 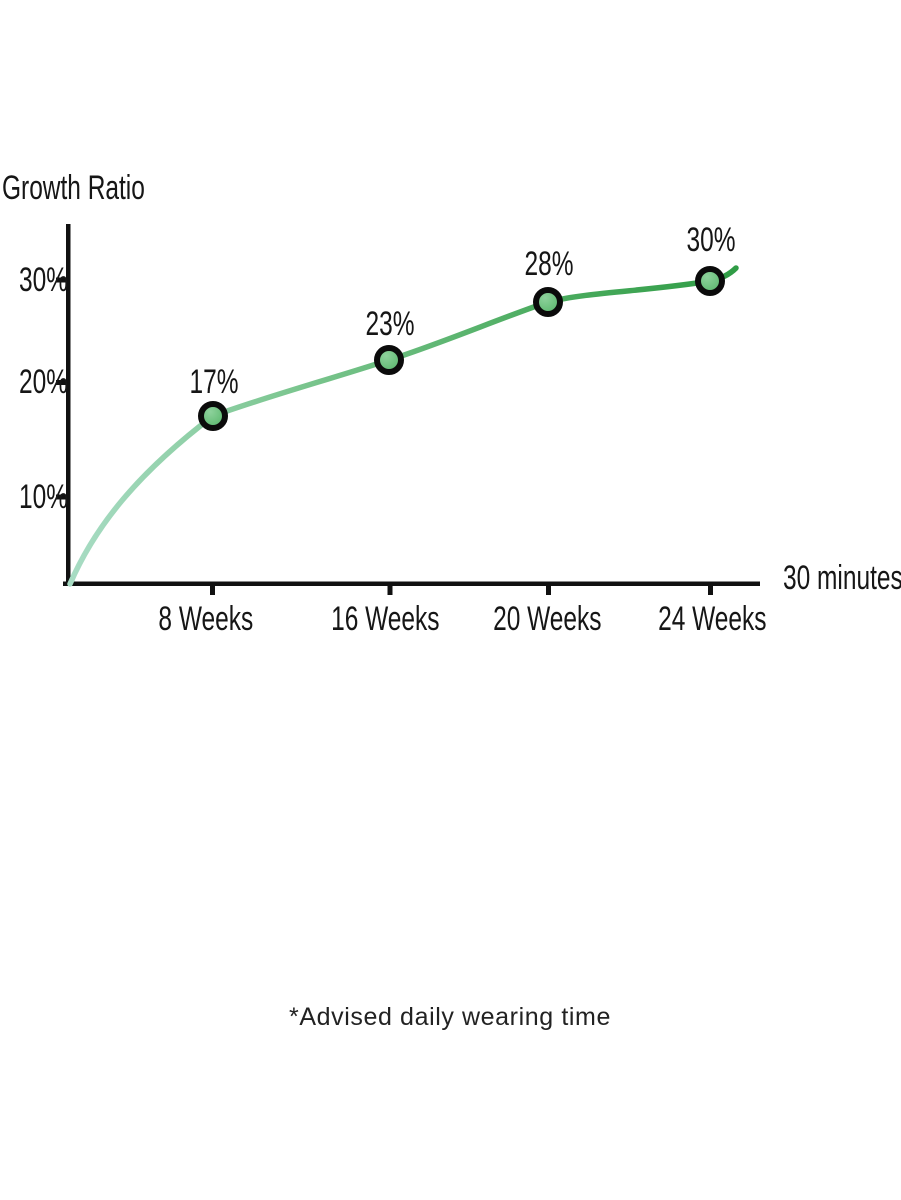 I want to click on y-tick-label-10: 10%, so click(x=44, y=497).